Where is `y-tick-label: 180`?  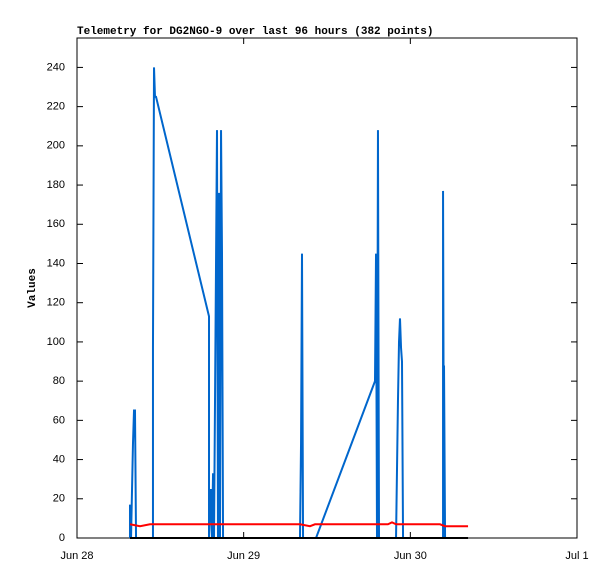
y-tick-label: 180 is located at coordinates (56, 185).